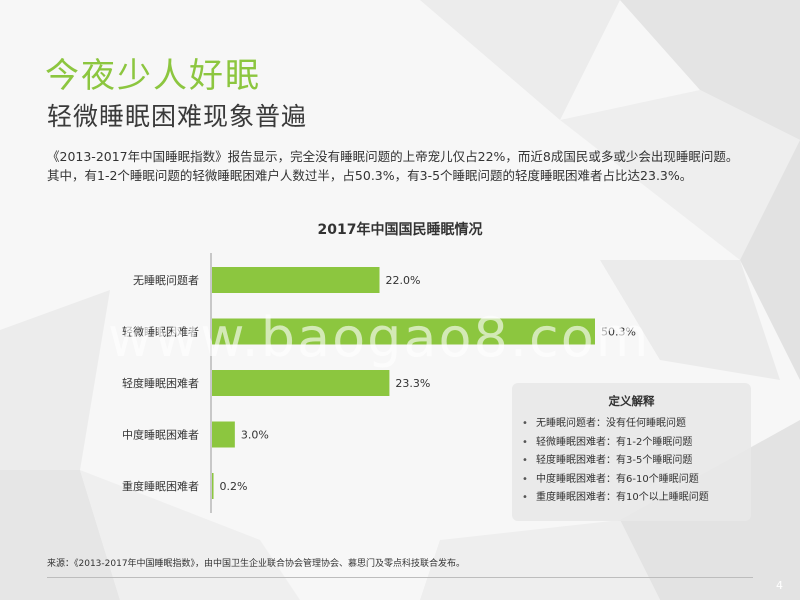  What do you see at coordinates (614, 460) in the screenshot?
I see `definition-text: 轻度睡眠困难者：有3-5个睡眠问题` at bounding box center [614, 460].